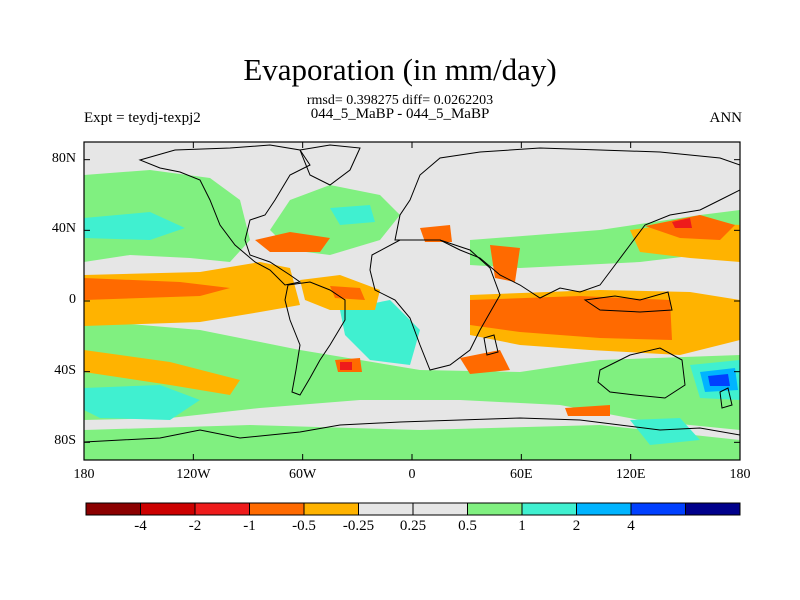 This screenshot has width=800, height=600. Describe the element at coordinates (303, 474) in the screenshot. I see `lon-label: 60W` at that location.